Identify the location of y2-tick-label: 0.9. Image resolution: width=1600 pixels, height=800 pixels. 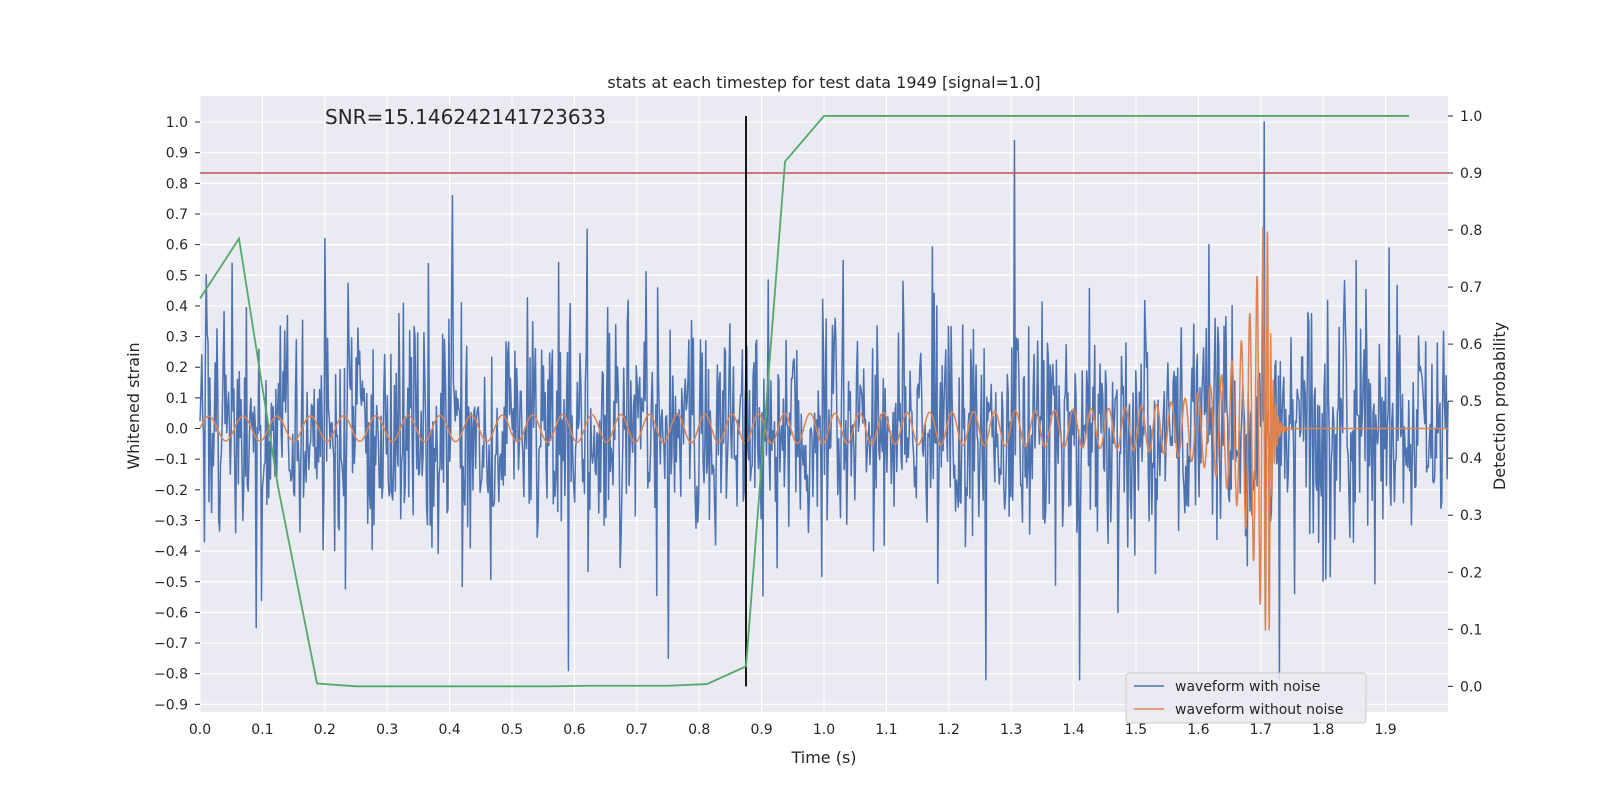
(1471, 174).